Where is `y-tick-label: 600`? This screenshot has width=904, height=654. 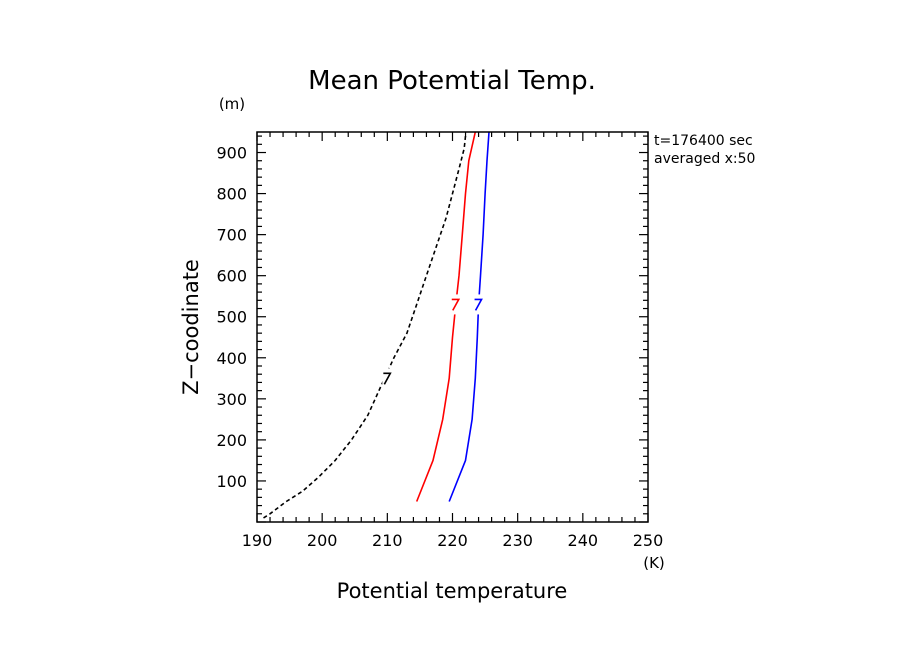 y-tick-label: 600 is located at coordinates (231, 276).